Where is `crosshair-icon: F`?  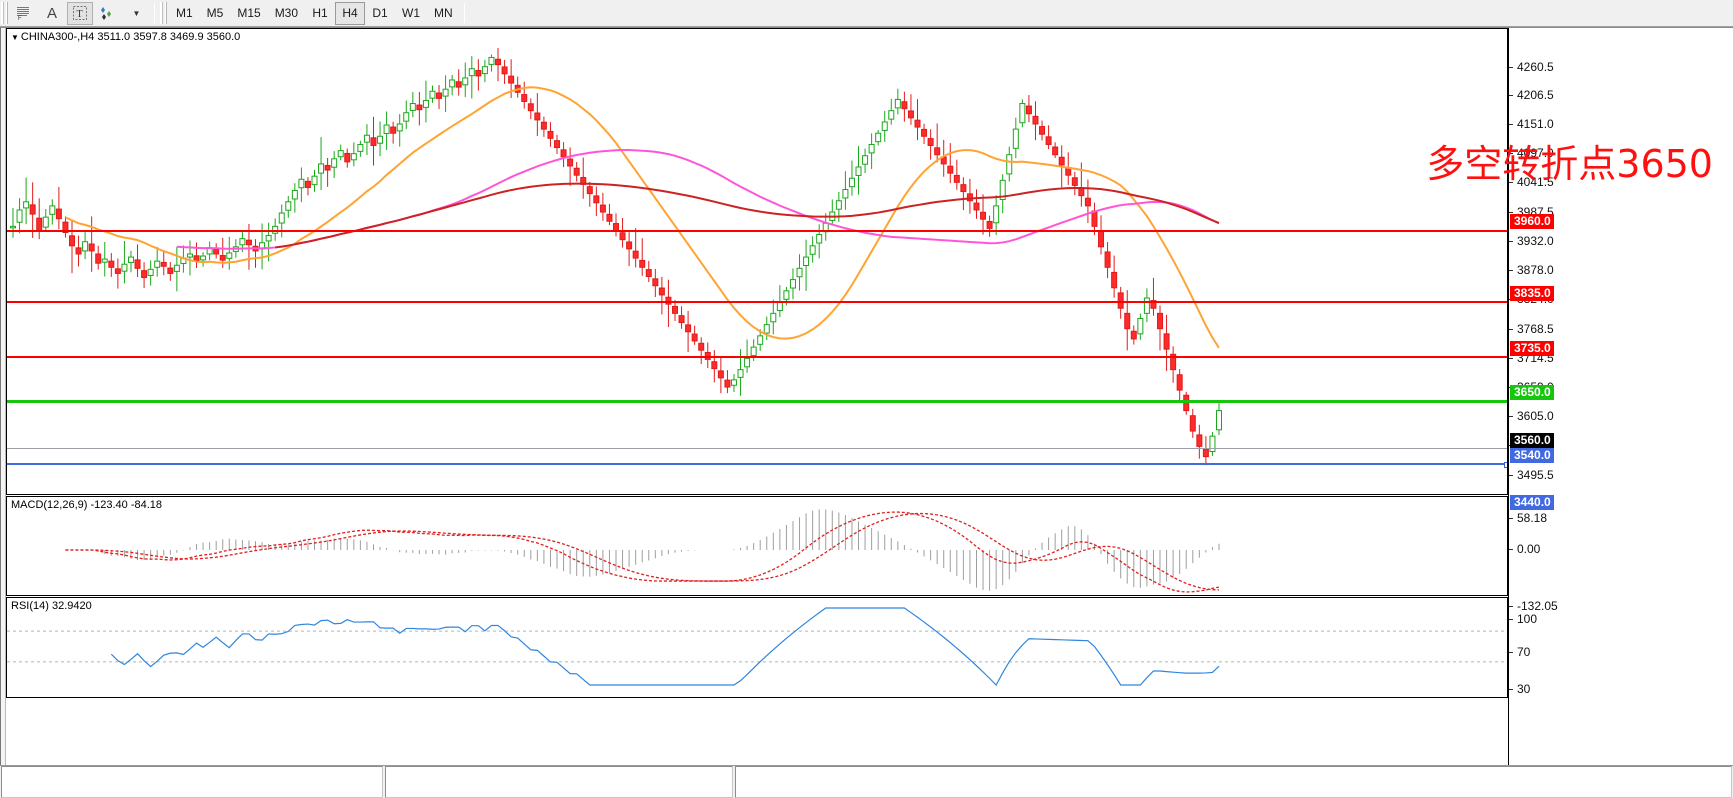
crosshair-icon: F is located at coordinates (24, 13).